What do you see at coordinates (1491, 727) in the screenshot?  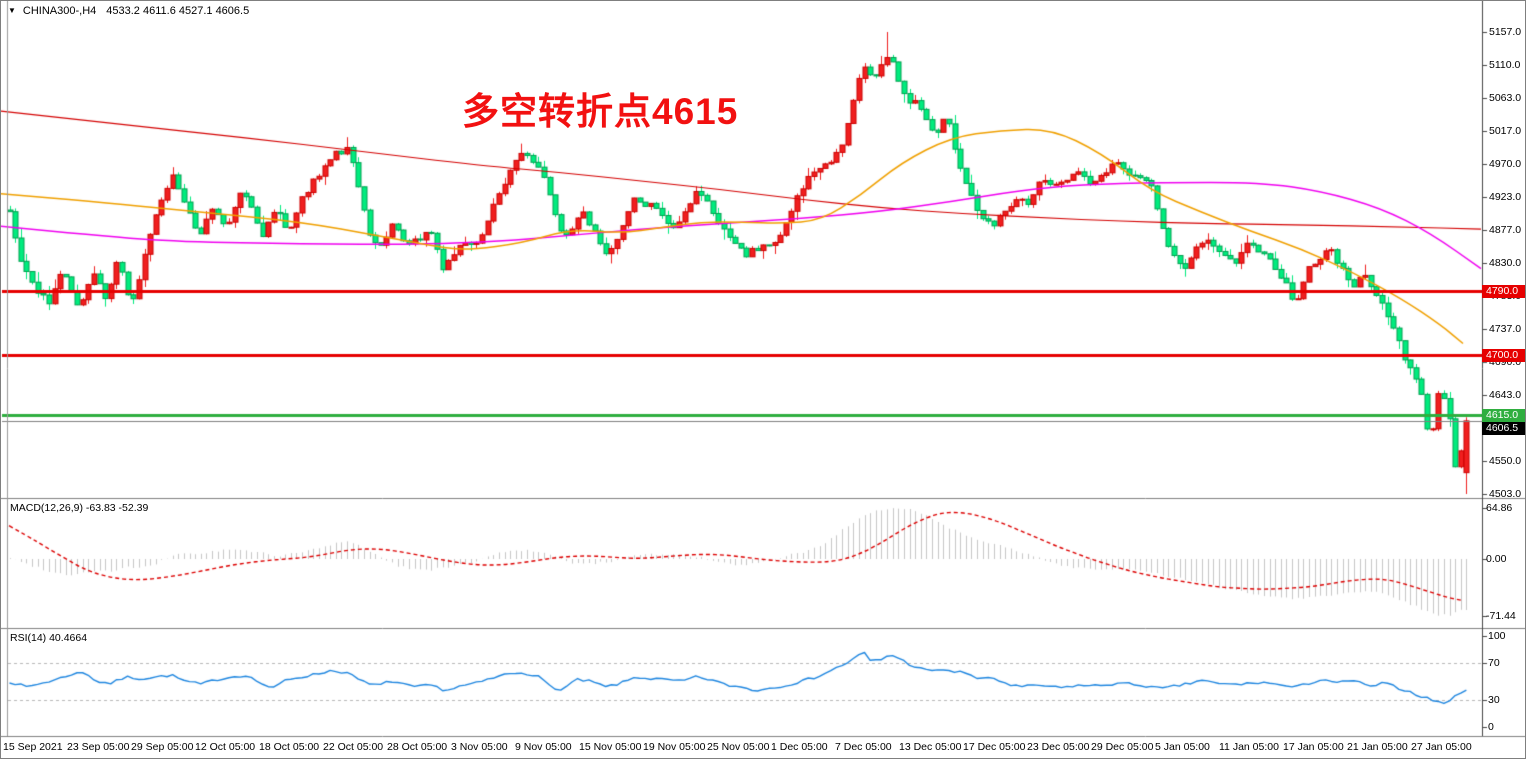 I see `rsi-tick-label: 0` at bounding box center [1491, 727].